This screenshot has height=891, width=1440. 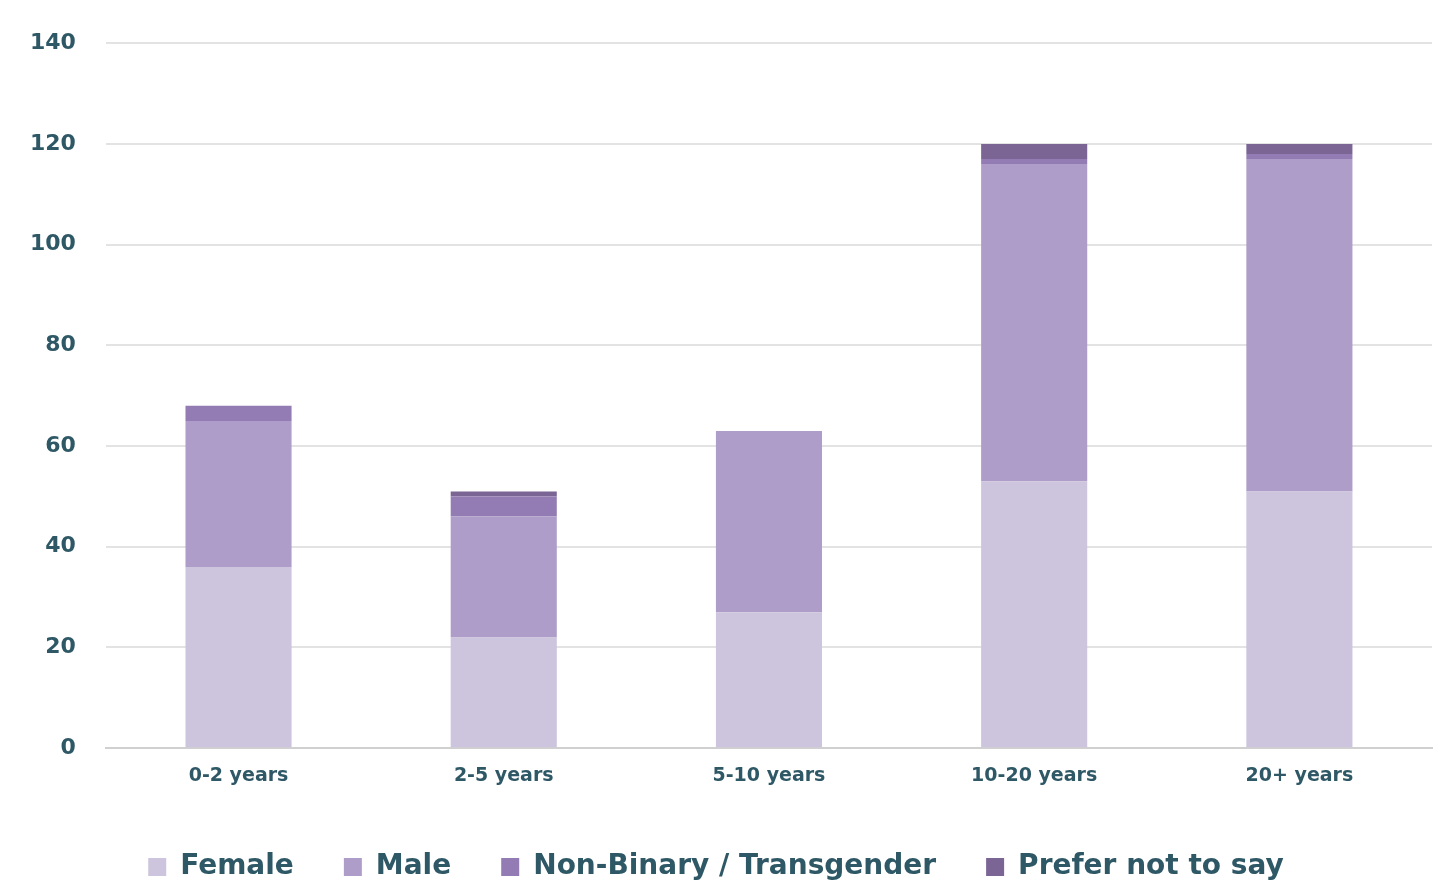 What do you see at coordinates (413, 865) in the screenshot?
I see `legend-label: Male` at bounding box center [413, 865].